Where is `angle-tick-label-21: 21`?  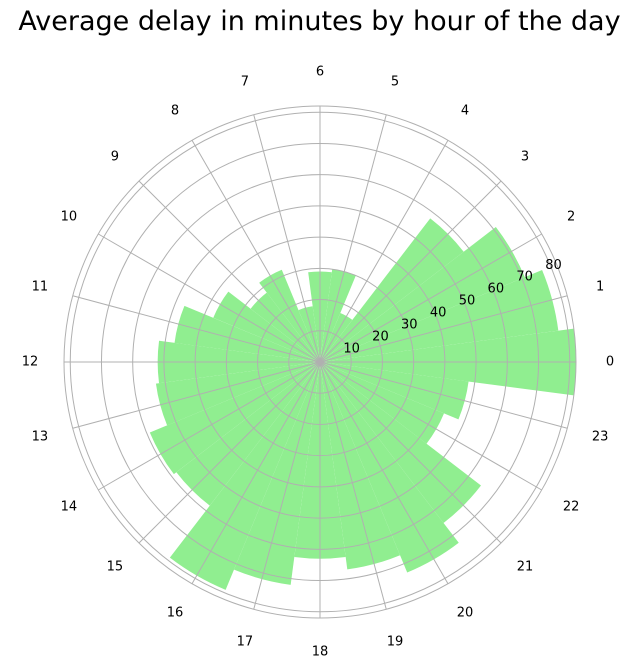 angle-tick-label-21: 21 is located at coordinates (525, 567).